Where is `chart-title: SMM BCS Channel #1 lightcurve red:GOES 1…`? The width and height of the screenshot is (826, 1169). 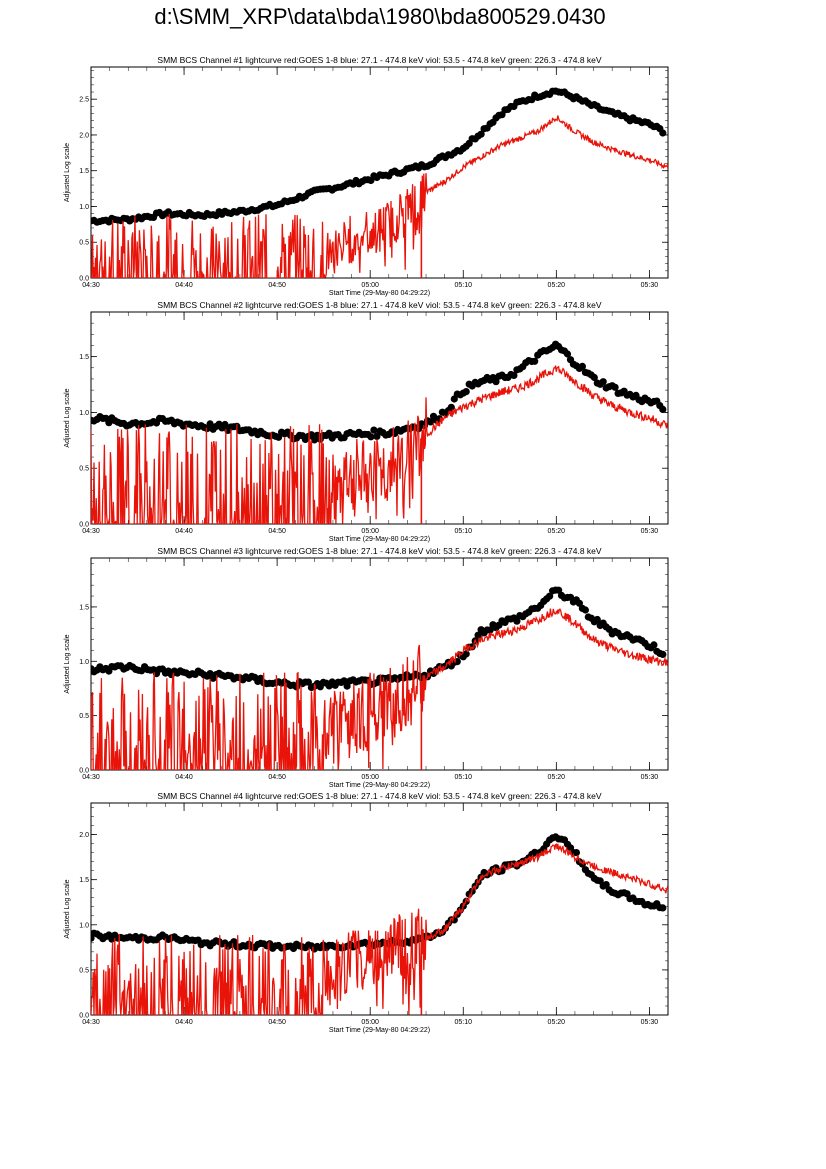 chart-title: SMM BCS Channel #1 lightcurve red:GOES 1… is located at coordinates (379, 60).